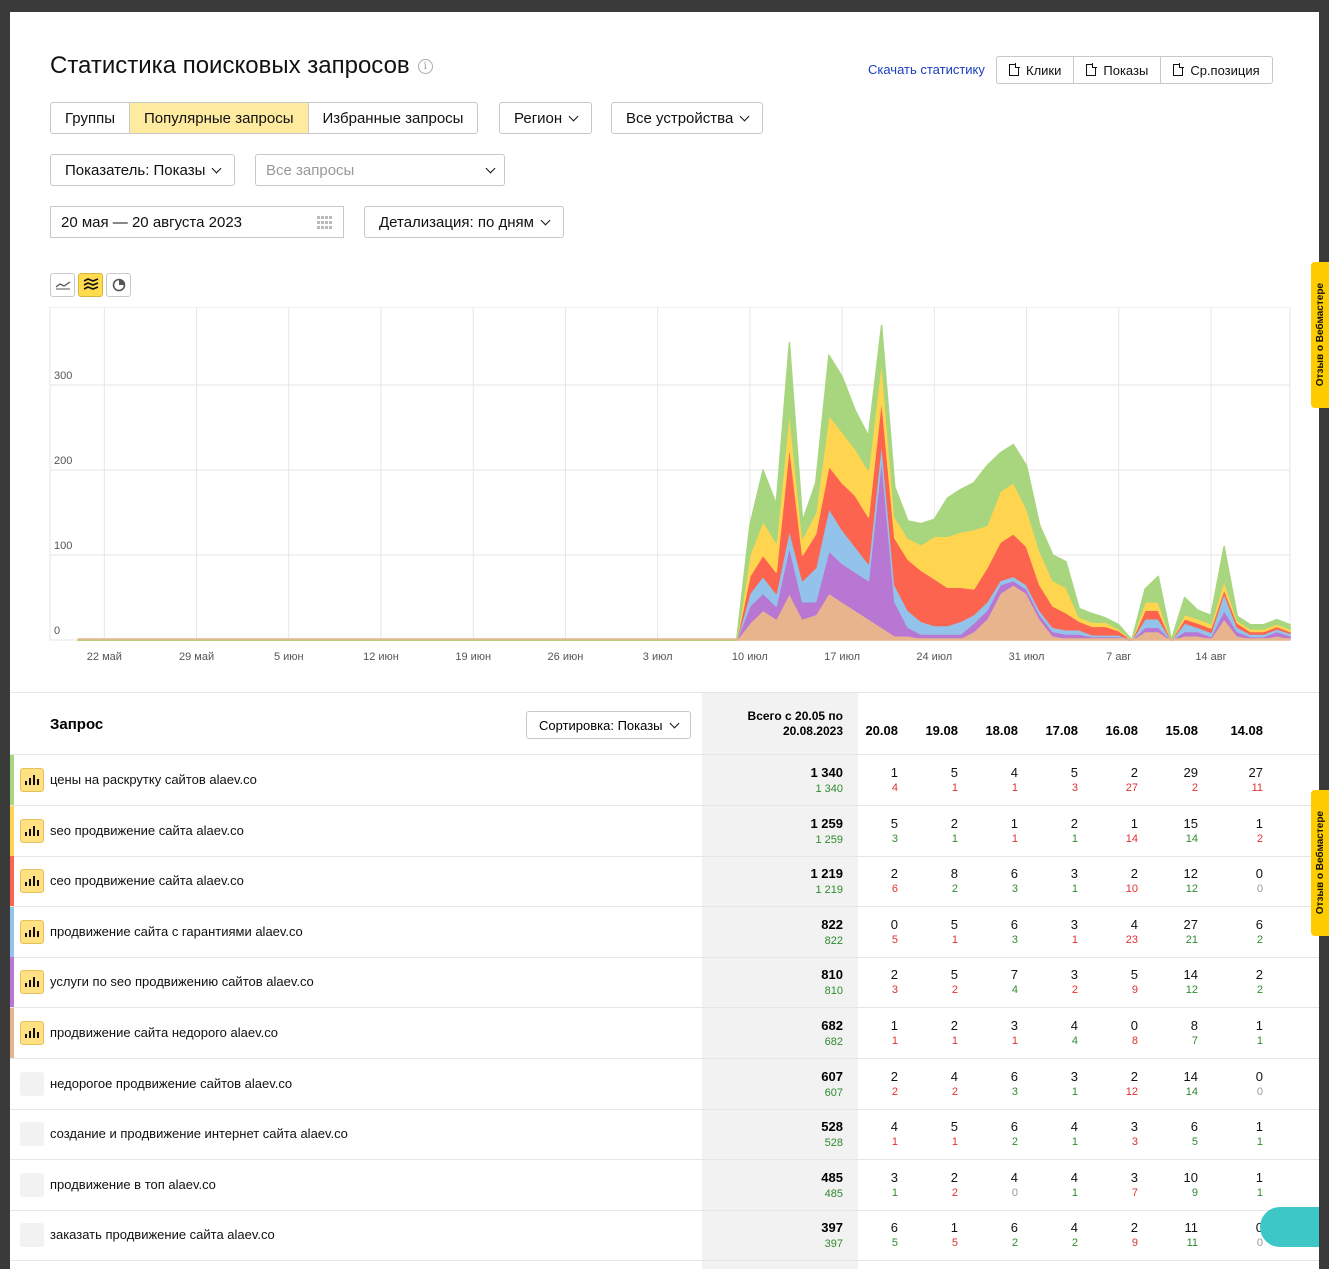  I want to click on query-text: seo продвижение сайта alaev.co, so click(147, 830).